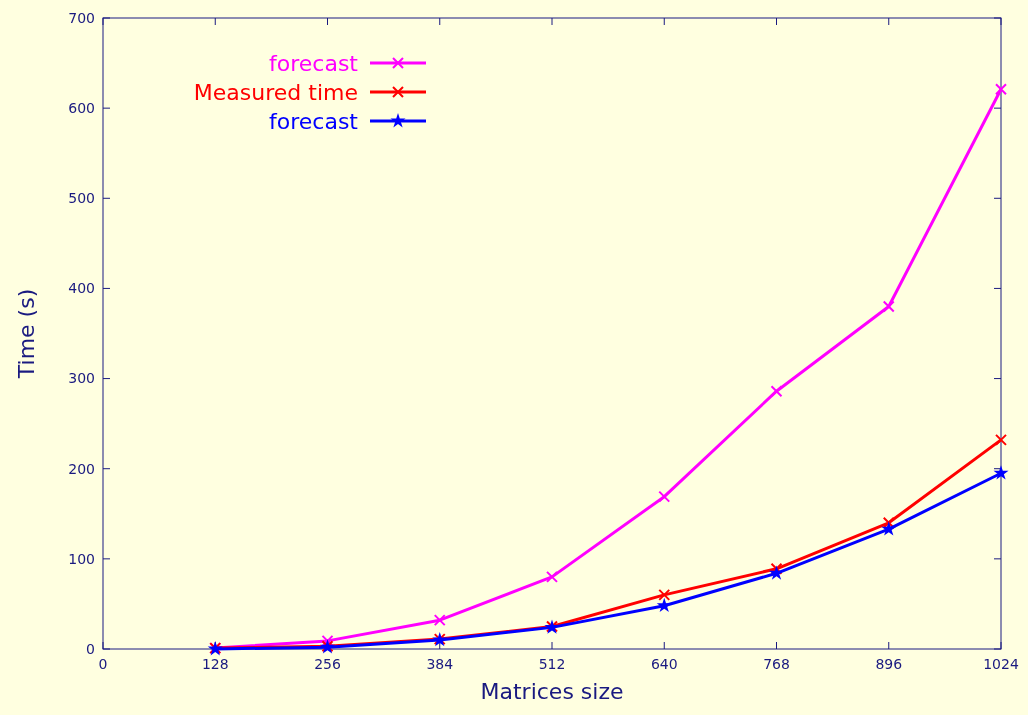  Describe the element at coordinates (103, 664) in the screenshot. I see `x-tick-label: 0` at that location.